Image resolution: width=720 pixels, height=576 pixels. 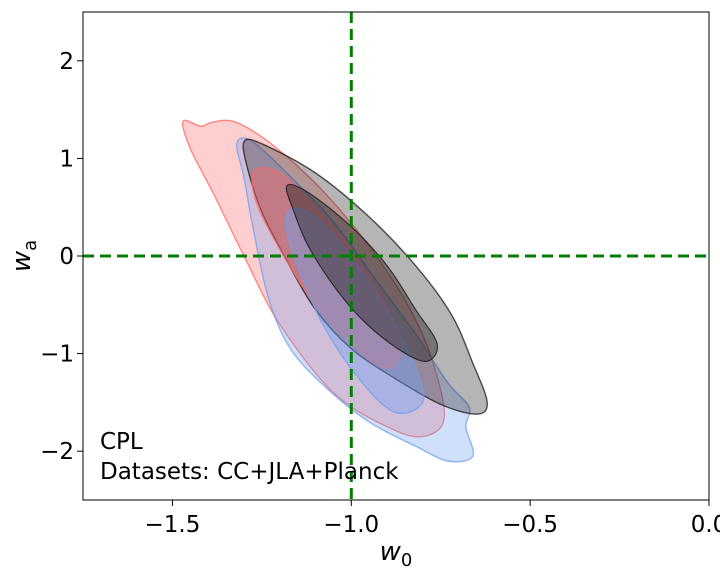 What do you see at coordinates (172, 525) in the screenshot?
I see `x-tick-label: −1.5` at bounding box center [172, 525].